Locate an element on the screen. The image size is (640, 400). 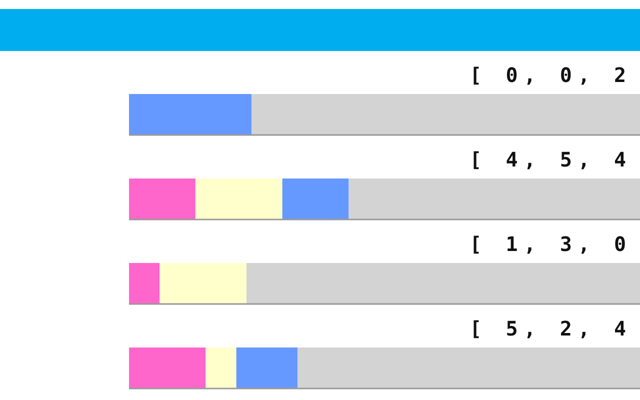
y-tick-label: [ 4, 5, 4 is located at coordinates (551, 160).